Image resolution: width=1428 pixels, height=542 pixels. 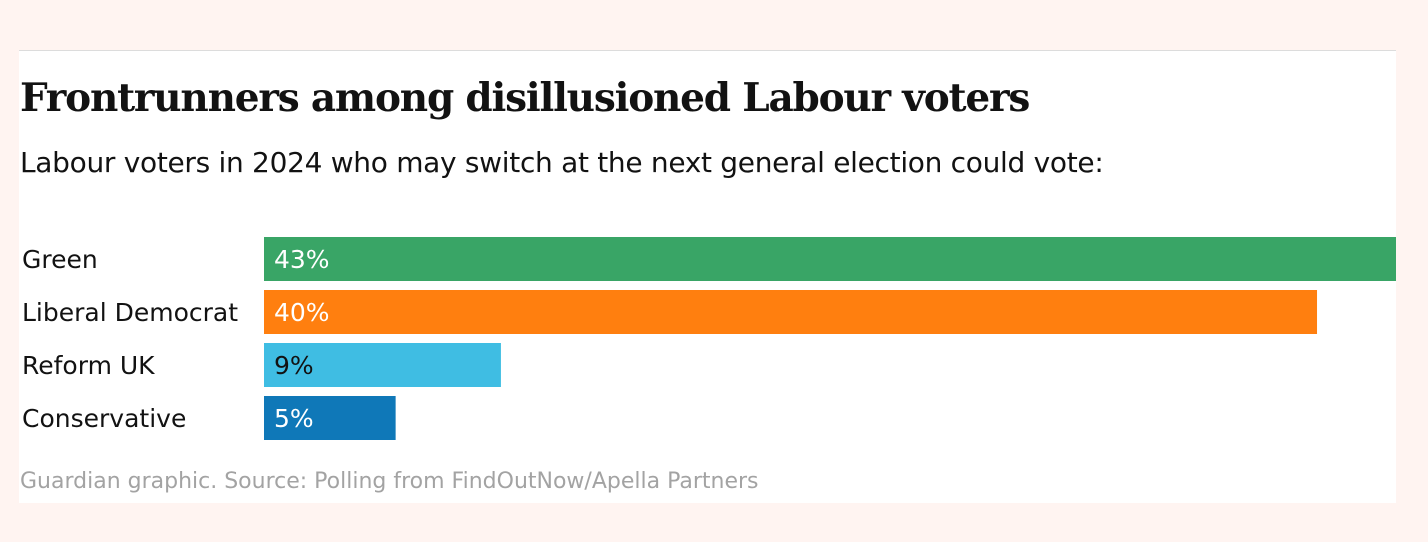 What do you see at coordinates (294, 365) in the screenshot?
I see `value-label-reform-uk: 9%` at bounding box center [294, 365].